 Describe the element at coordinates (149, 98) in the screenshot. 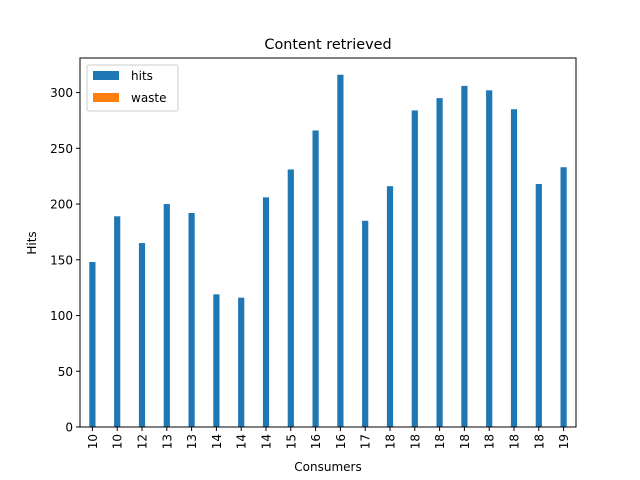

I see `legend-label-waste: waste` at that location.